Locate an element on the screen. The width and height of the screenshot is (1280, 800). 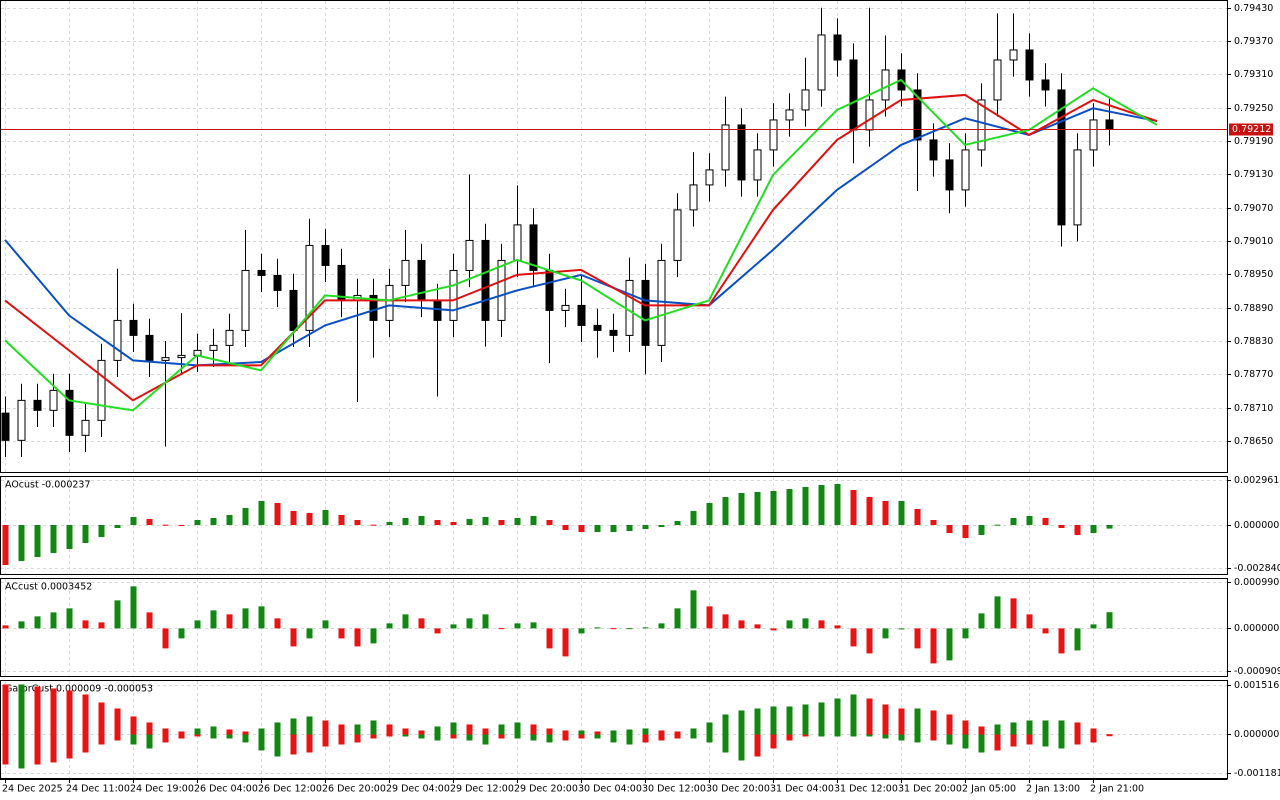
x-tick-label: 29 Dec 12:00 is located at coordinates (482, 789).